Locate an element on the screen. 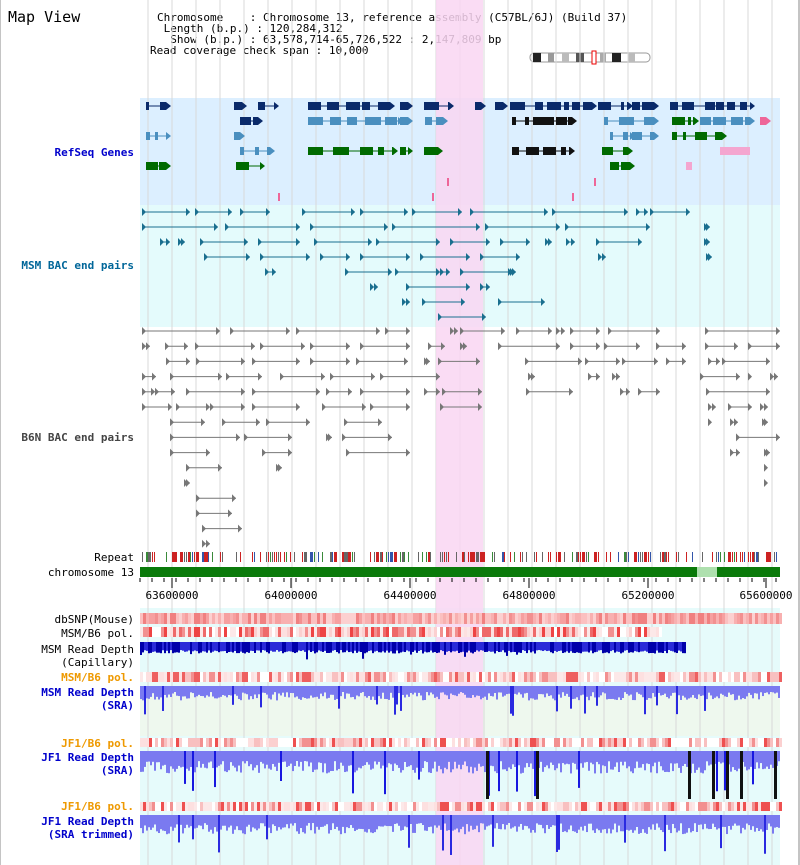  refseq-genes-label: RefSeq Genes is located at coordinates (94, 152).